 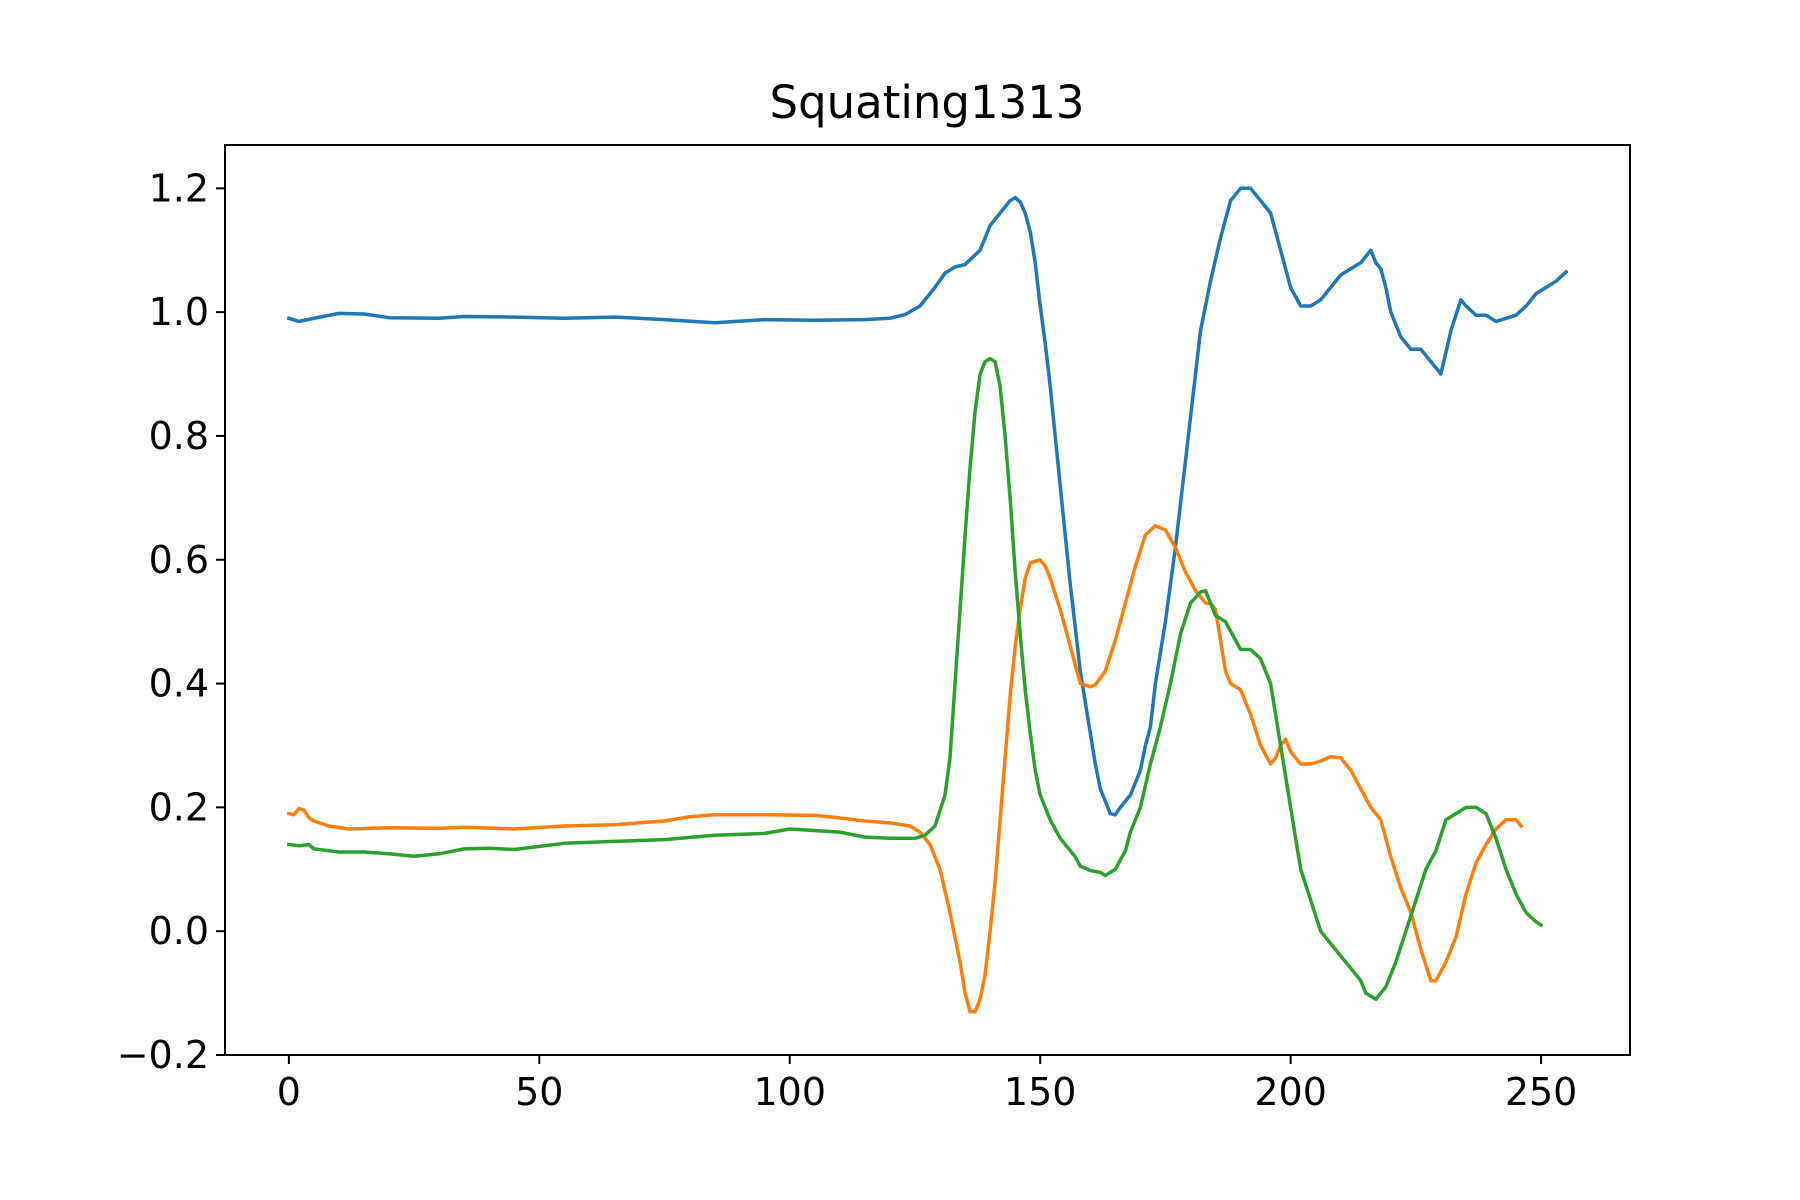 I want to click on x-axis: 0 50 100 150 200 250, so click(x=927, y=1084).